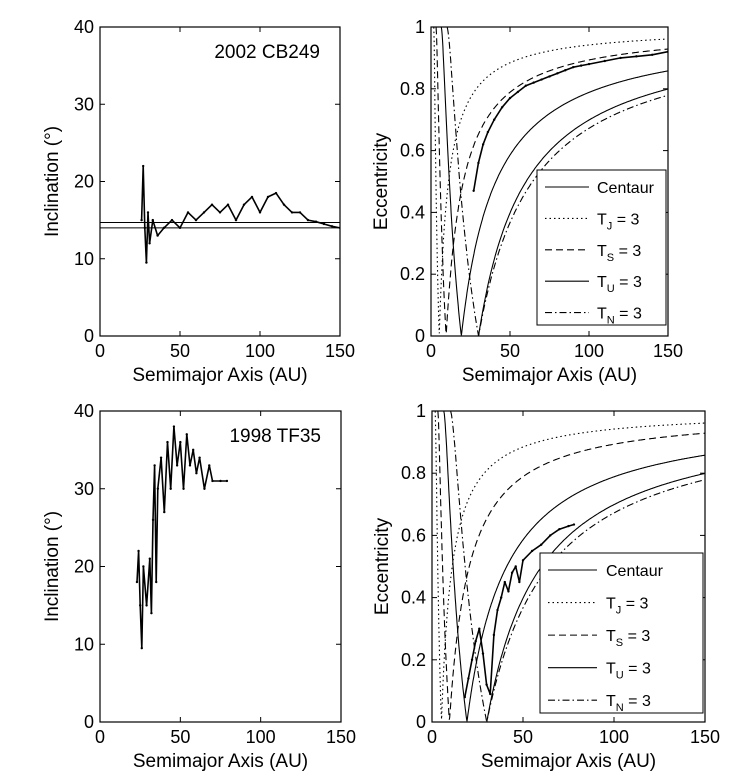 This screenshot has width=747, height=782. Describe the element at coordinates (267, 52) in the screenshot. I see `p1-object-name: 2002 CB249` at that location.